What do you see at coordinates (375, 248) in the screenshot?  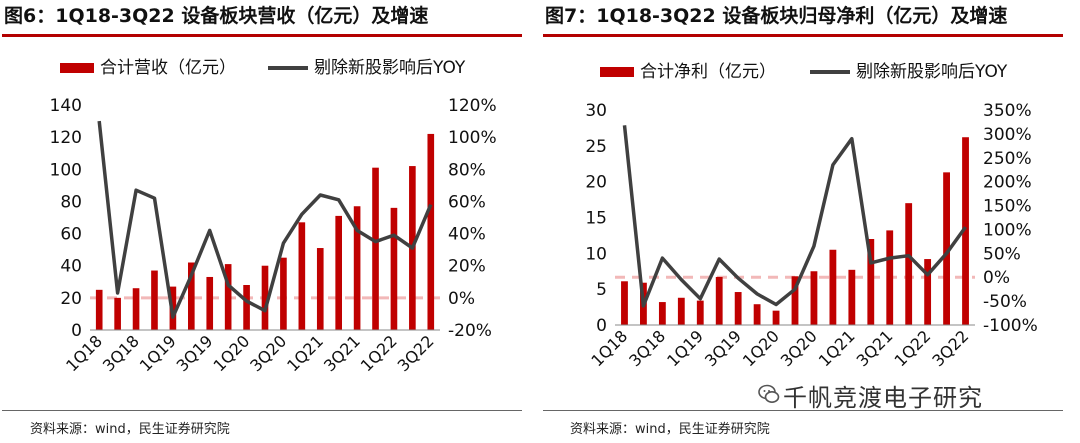 I see `revenue-bar-4Q21` at bounding box center [375, 248].